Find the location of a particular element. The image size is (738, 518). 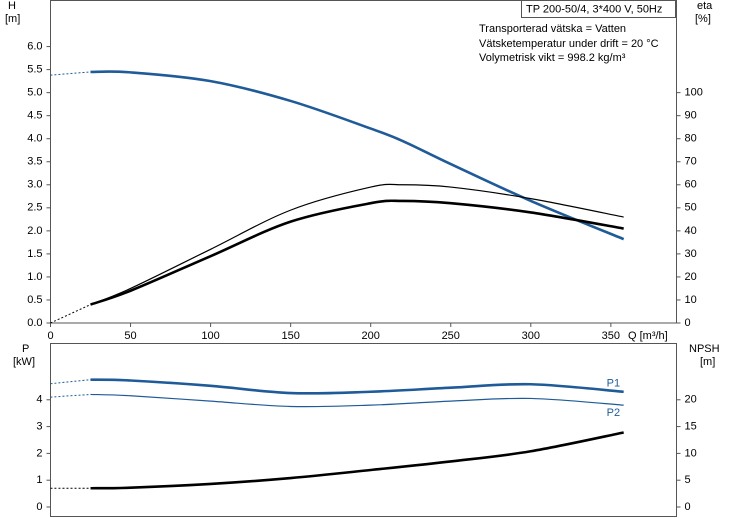

y-tick-label: 1 is located at coordinates (39, 480).